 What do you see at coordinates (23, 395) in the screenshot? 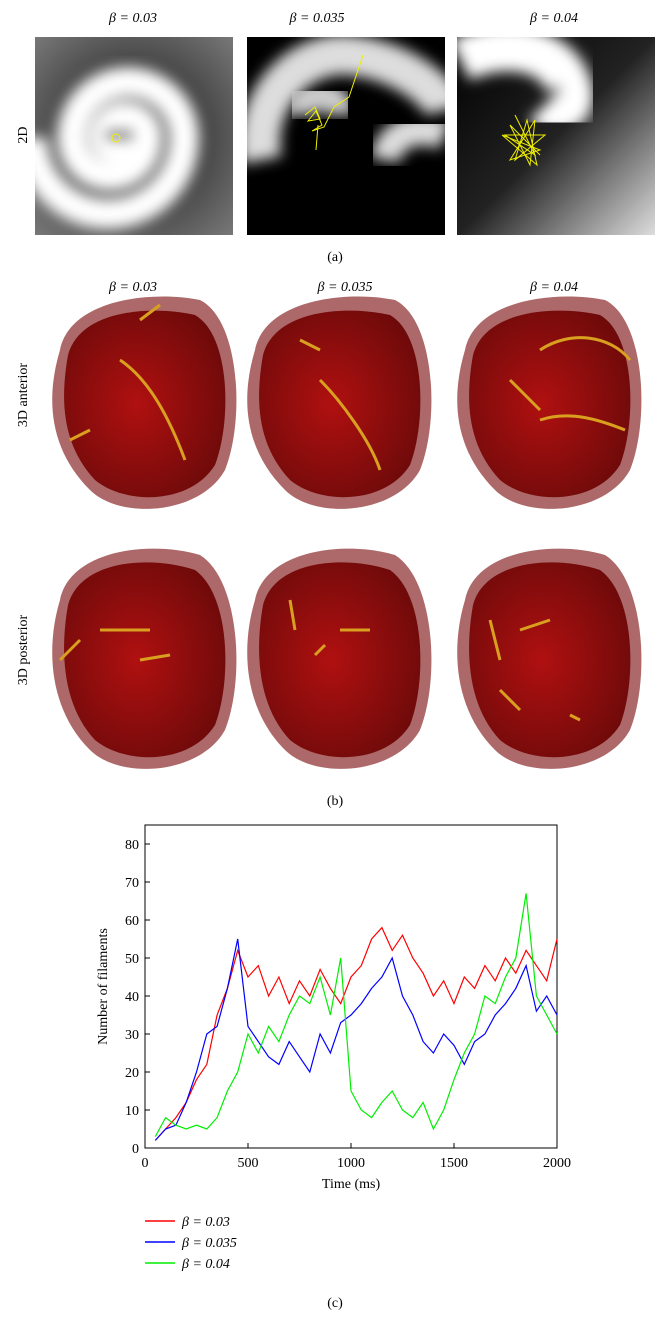
I see `row-label: 3D anterior` at bounding box center [23, 395].